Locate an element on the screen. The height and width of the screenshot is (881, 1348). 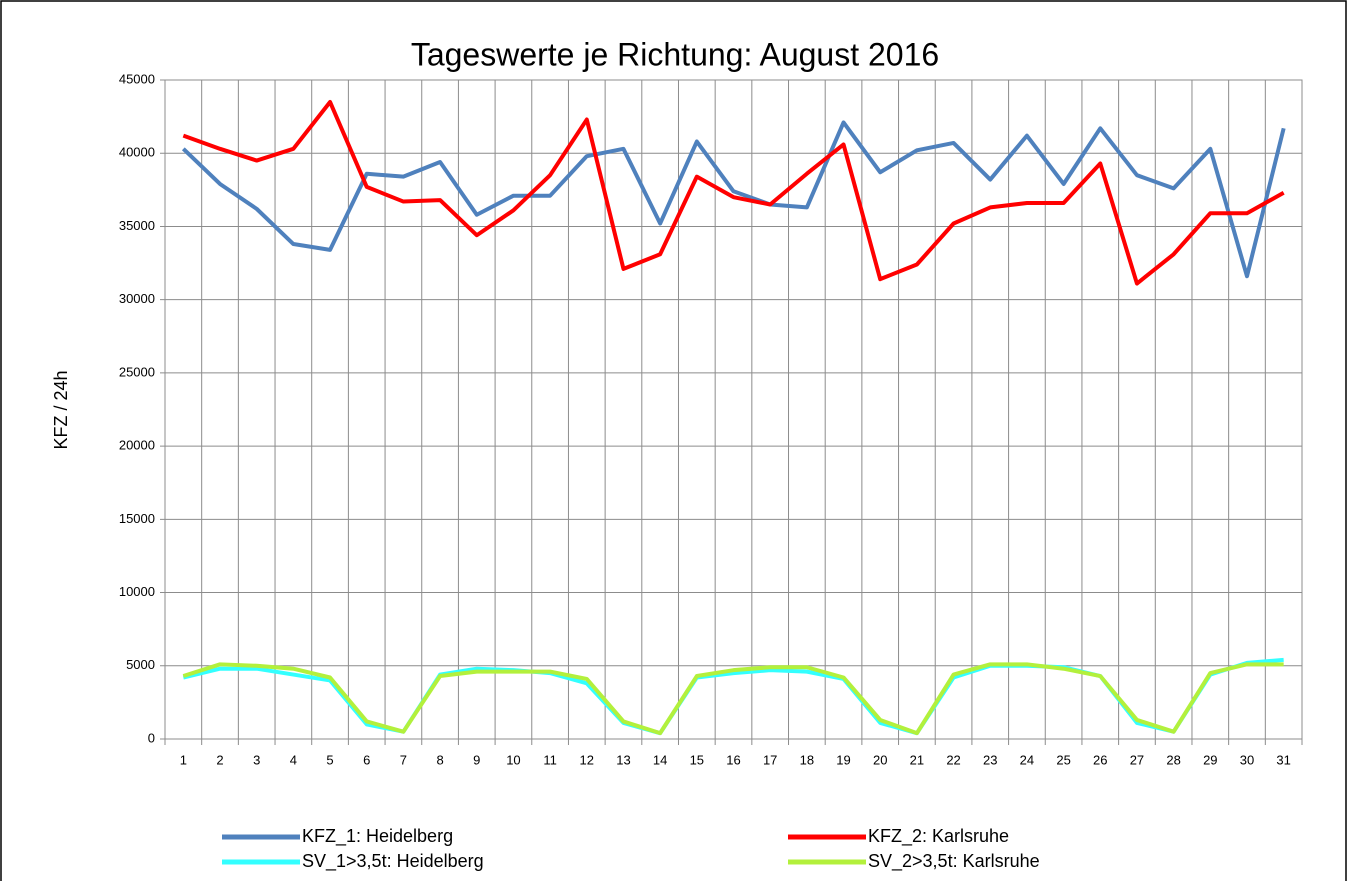
legend-label: SV_1>3,5t: Heidelberg is located at coordinates (393, 861).